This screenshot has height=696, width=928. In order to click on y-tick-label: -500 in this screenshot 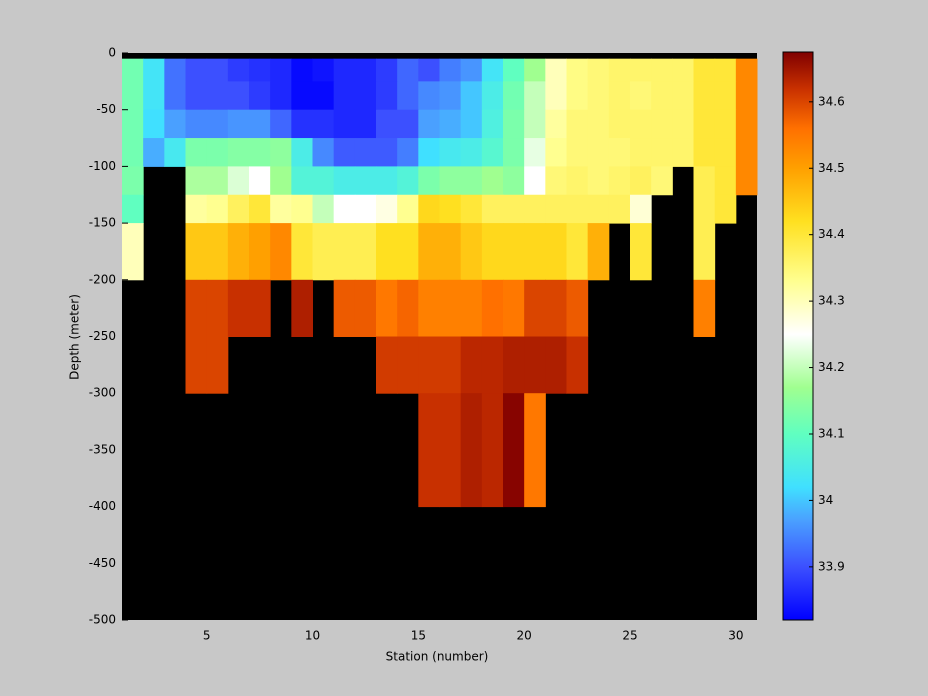, I will do `click(102, 620)`.